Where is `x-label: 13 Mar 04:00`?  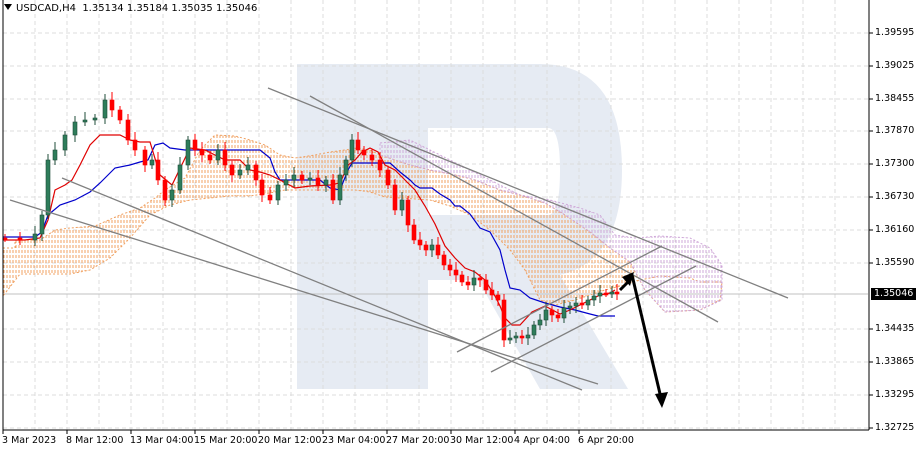 x-label: 13 Mar 04:00 is located at coordinates (162, 440).